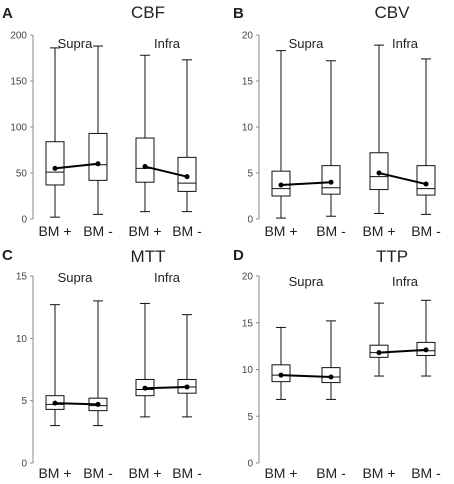 Image resolution: width=454 pixels, height=484 pixels. I want to click on panel-letter: C, so click(7, 255).